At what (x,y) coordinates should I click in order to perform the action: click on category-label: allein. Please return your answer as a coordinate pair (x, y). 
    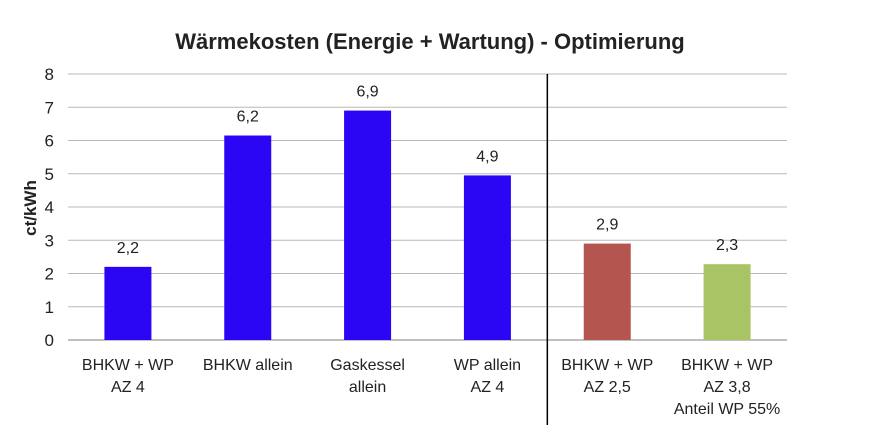
    Looking at the image, I should click on (367, 387).